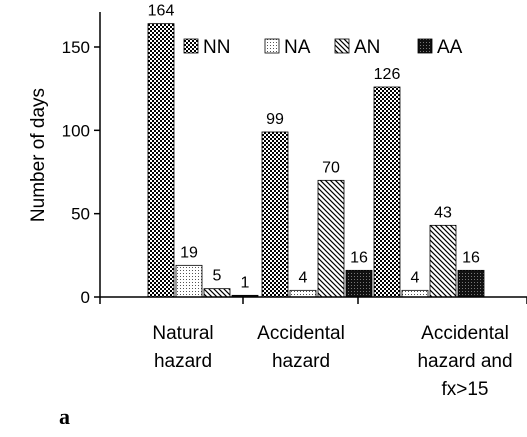 This screenshot has width=527, height=437. I want to click on y-tick-label: 100, so click(76, 130).